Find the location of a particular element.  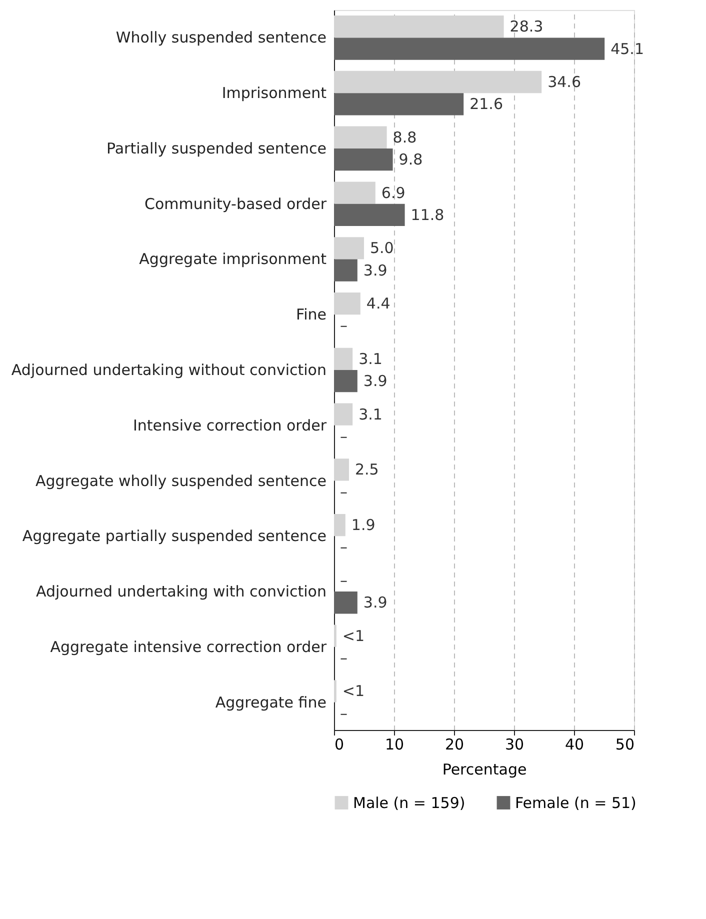

x-axis-title: Percentage is located at coordinates (484, 769).